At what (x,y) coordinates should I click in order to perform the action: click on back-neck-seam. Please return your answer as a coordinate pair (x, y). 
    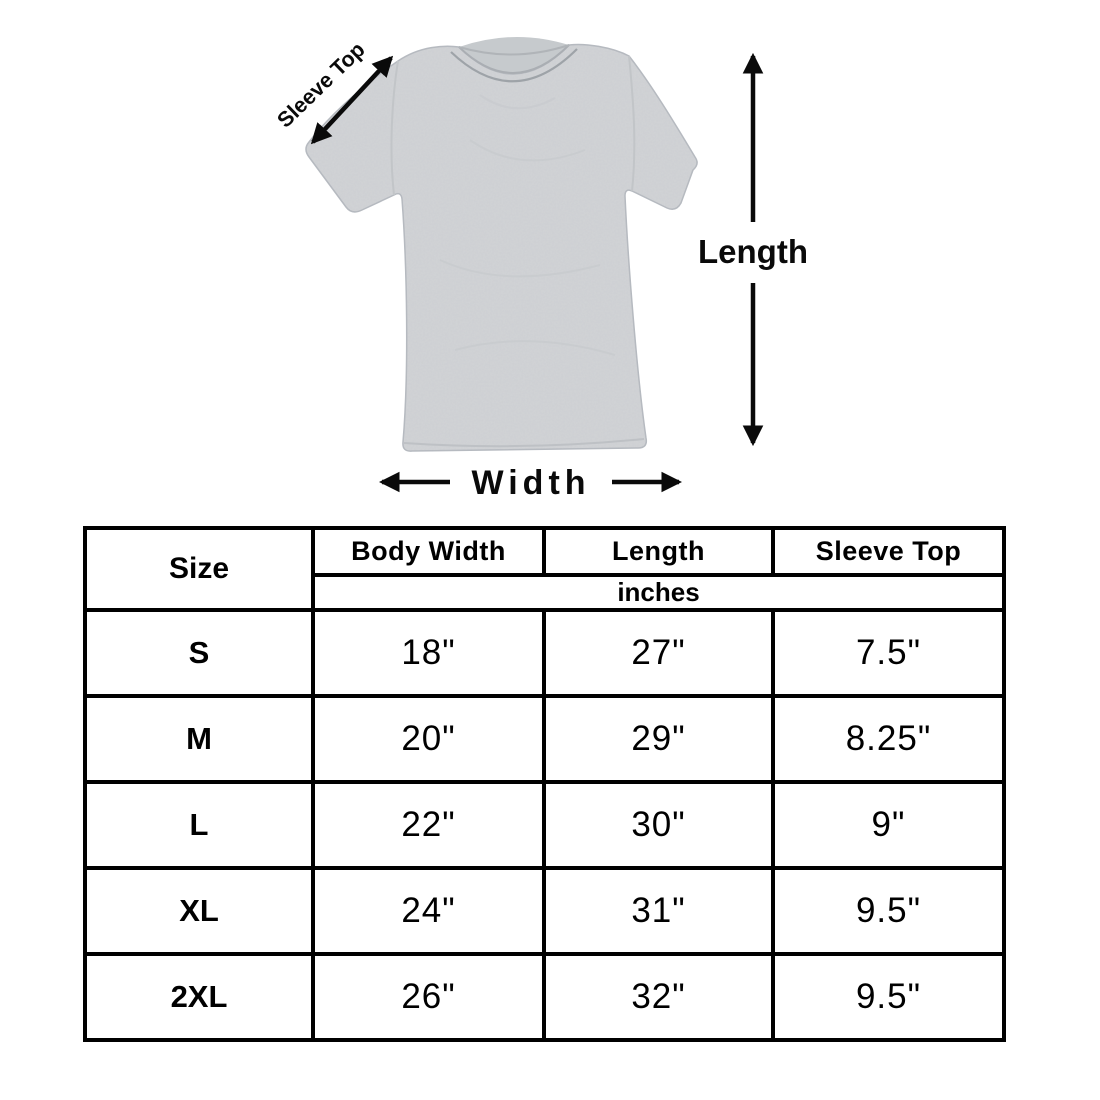
    Looking at the image, I should click on (514, 50).